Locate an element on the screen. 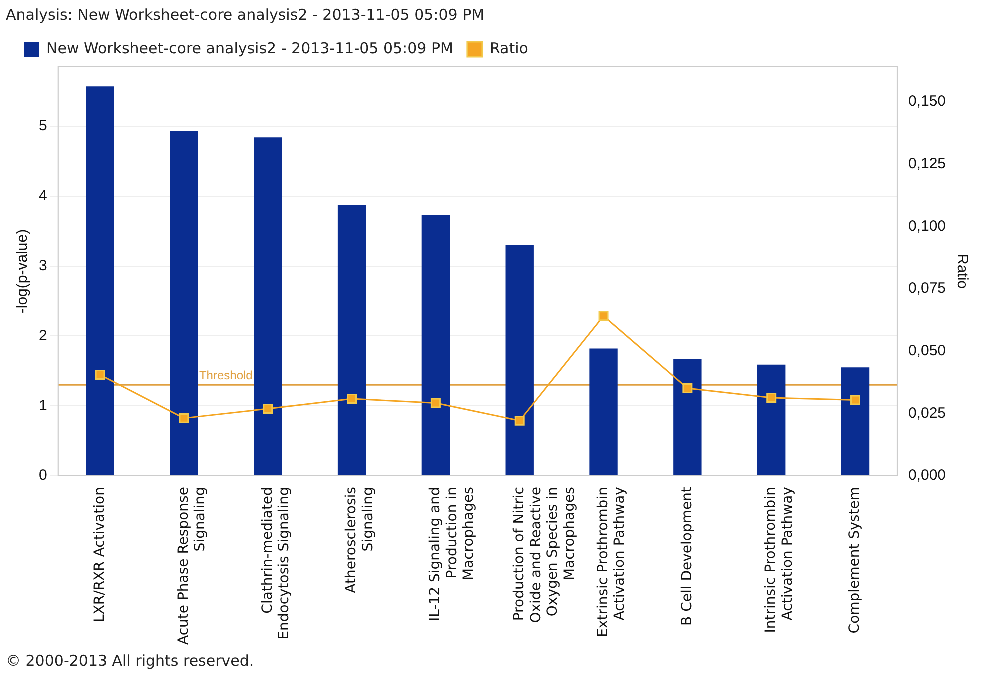 The image size is (985, 680). y-tick-label: 5 is located at coordinates (43, 126).